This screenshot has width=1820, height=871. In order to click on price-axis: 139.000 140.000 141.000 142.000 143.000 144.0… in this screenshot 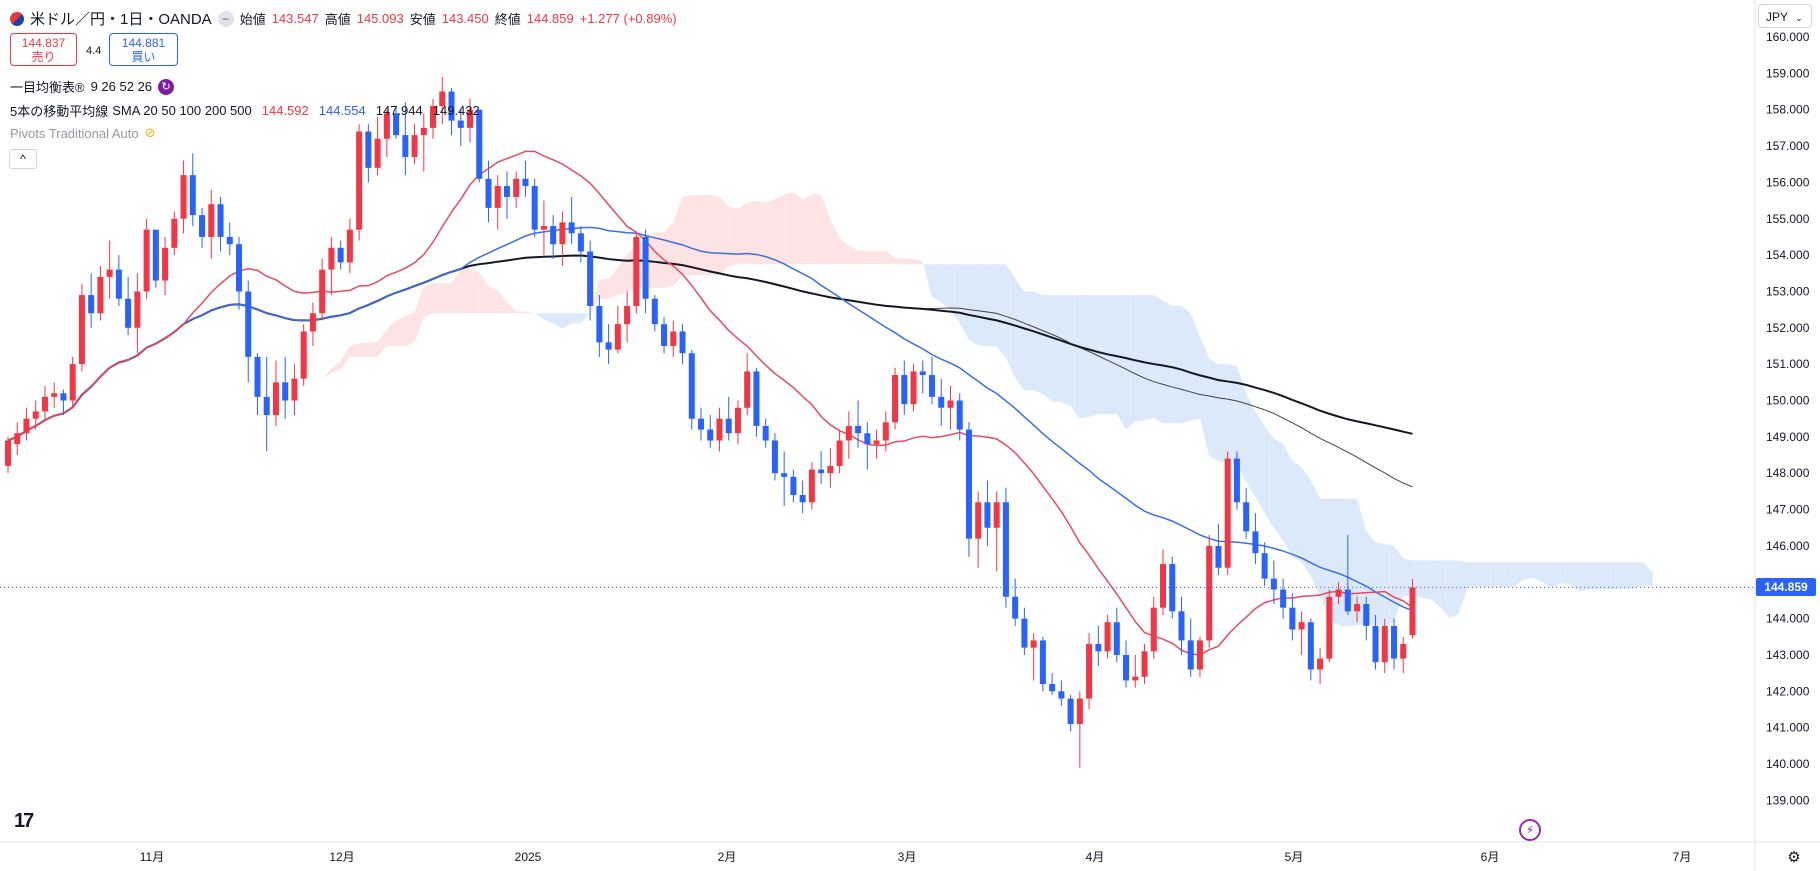, I will do `click(1788, 418)`.